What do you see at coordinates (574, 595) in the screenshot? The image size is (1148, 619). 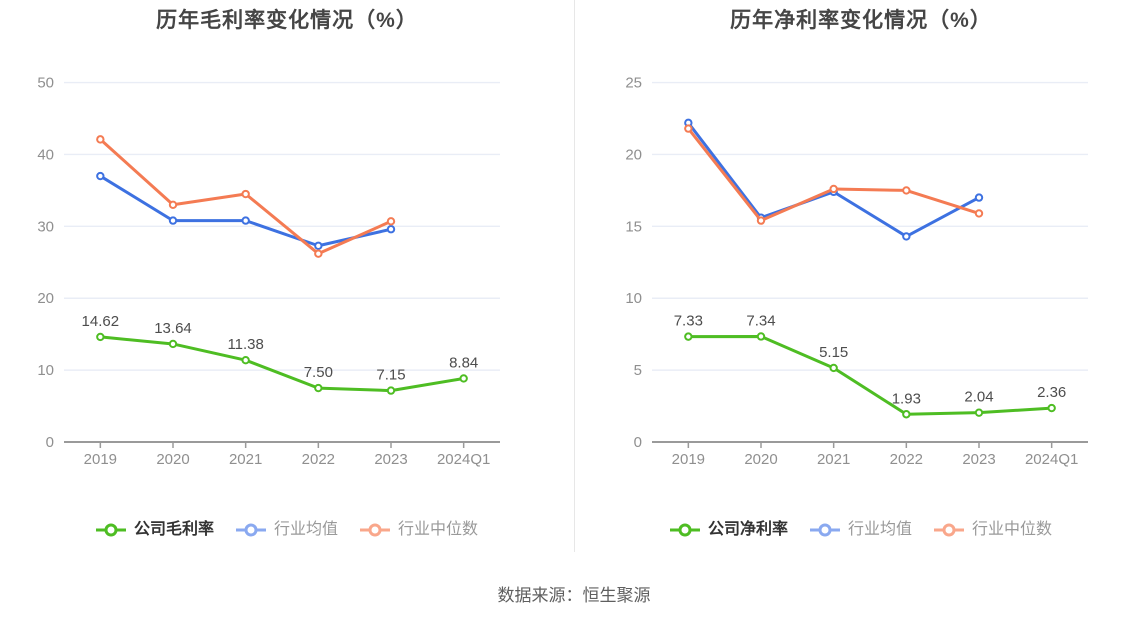 I see `data-source-note: 数据来源：恒生聚源` at bounding box center [574, 595].